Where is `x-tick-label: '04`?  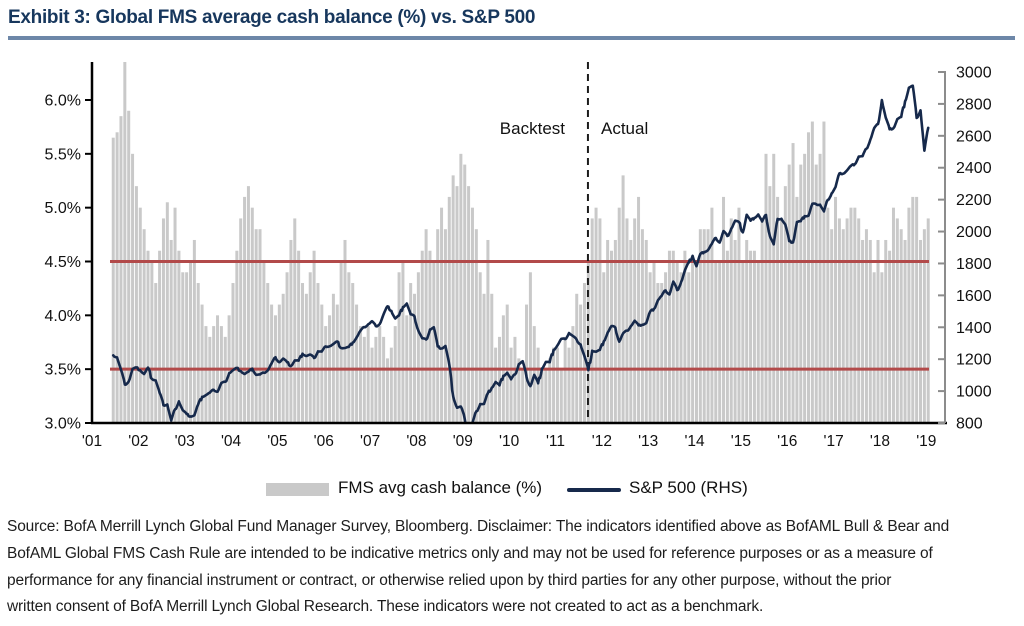
x-tick-label: '04 is located at coordinates (231, 441).